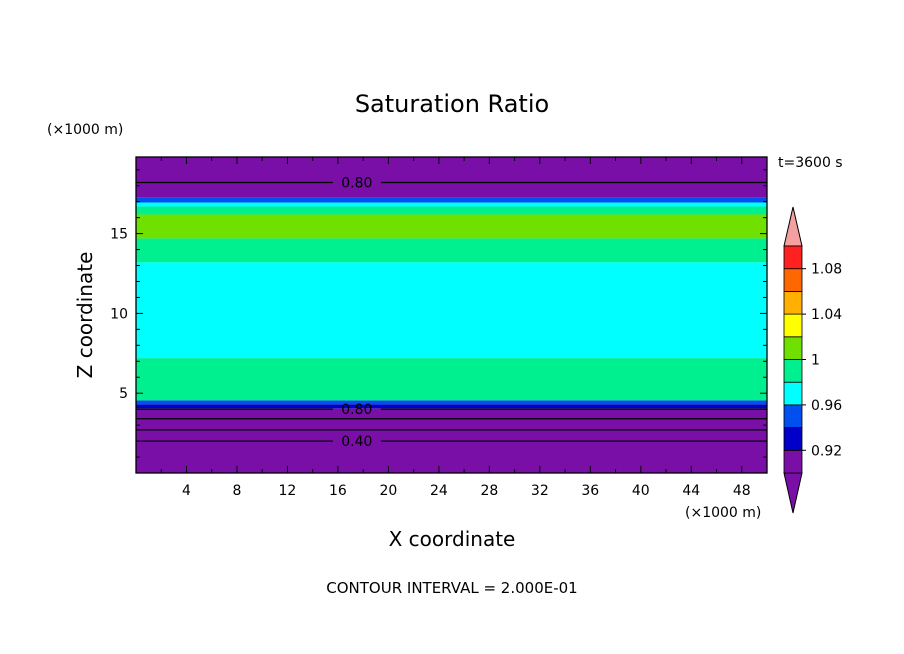 The width and height of the screenshot is (904, 654). I want to click on contour-label: 0.40, so click(356, 442).